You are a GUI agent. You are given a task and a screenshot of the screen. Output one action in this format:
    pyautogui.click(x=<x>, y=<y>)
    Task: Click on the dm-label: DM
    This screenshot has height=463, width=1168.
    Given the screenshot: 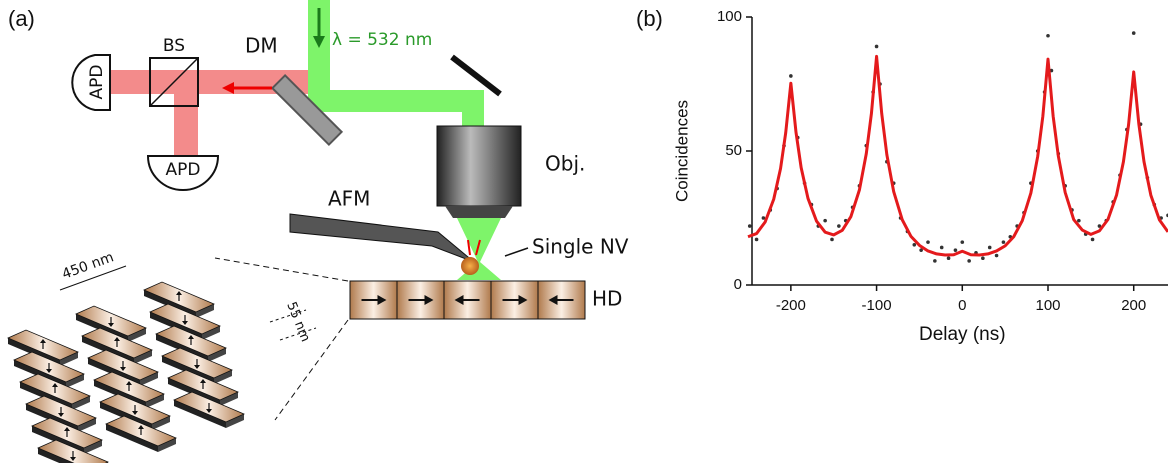 What is the action you would take?
    pyautogui.click(x=261, y=46)
    